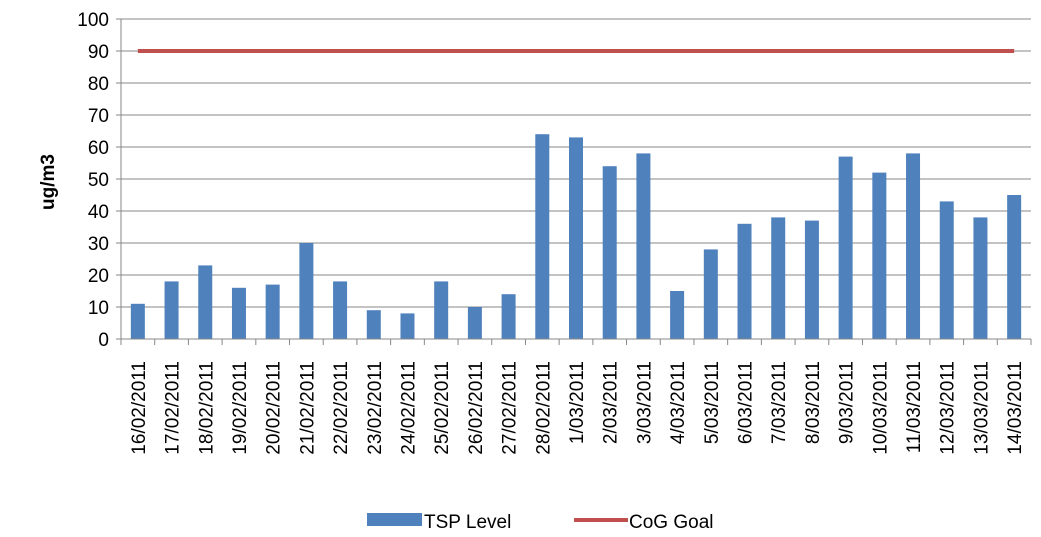 This screenshot has width=1041, height=537. What do you see at coordinates (880, 408) in the screenshot?
I see `x-tick-label: 10/03/2011` at bounding box center [880, 408].